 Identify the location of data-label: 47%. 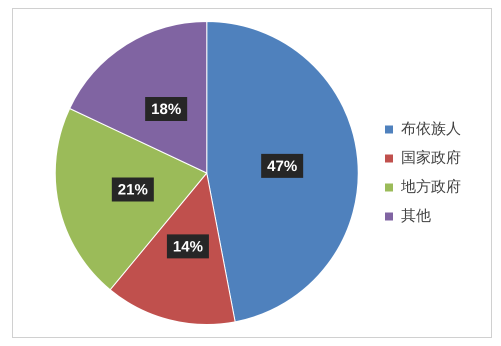
(282, 167).